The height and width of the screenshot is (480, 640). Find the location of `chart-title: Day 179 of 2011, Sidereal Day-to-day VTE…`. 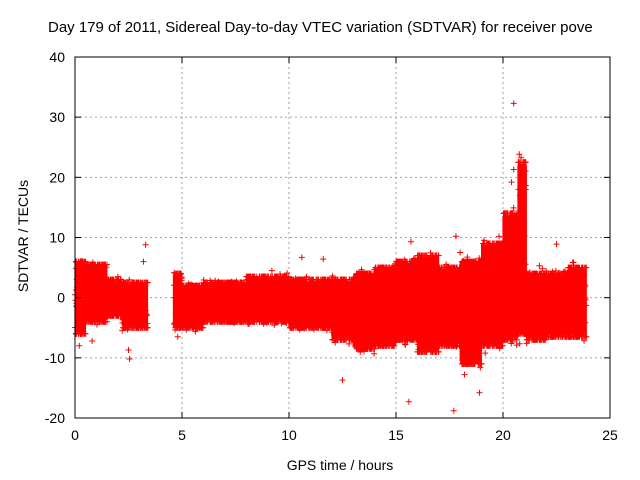

chart-title: Day 179 of 2011, Sidereal Day-to-day VTE… is located at coordinates (320, 27).